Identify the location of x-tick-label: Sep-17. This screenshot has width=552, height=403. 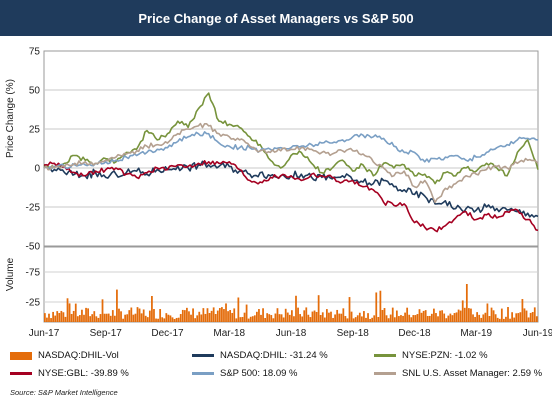
(106, 333).